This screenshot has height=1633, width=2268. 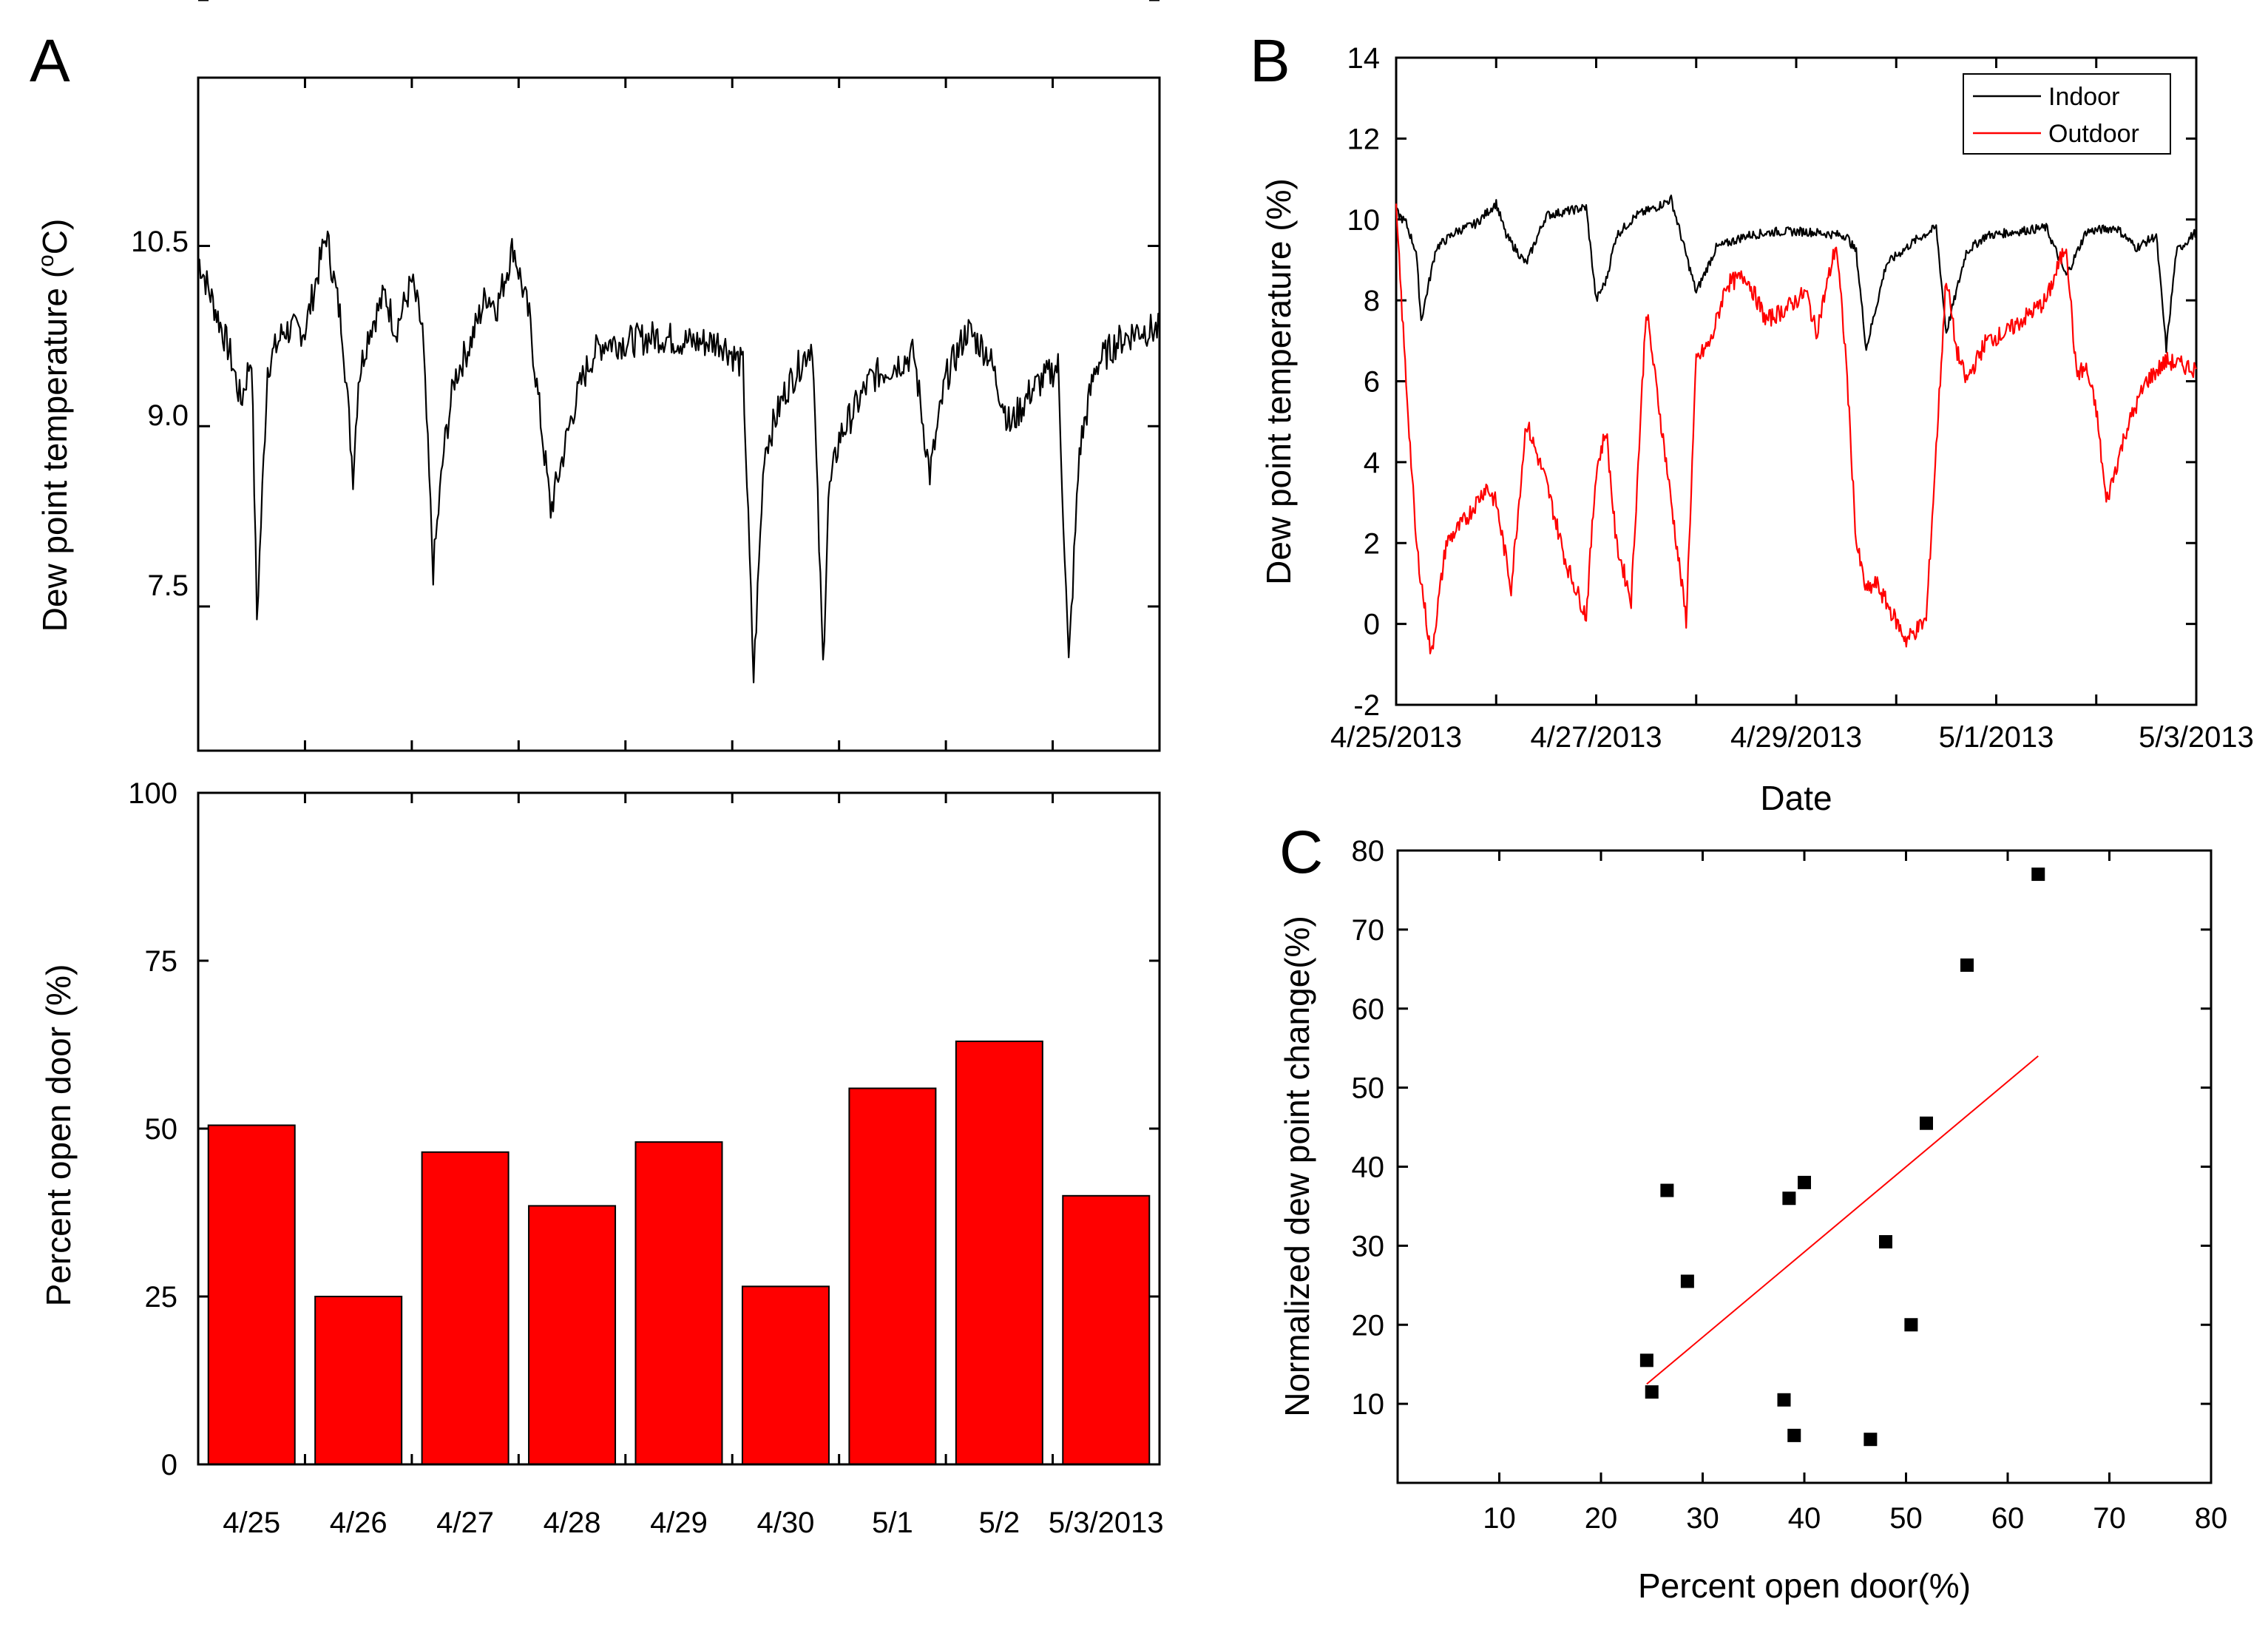 I want to click on panel-b-xtick-label: 4/29/2013, so click(x=1796, y=737).